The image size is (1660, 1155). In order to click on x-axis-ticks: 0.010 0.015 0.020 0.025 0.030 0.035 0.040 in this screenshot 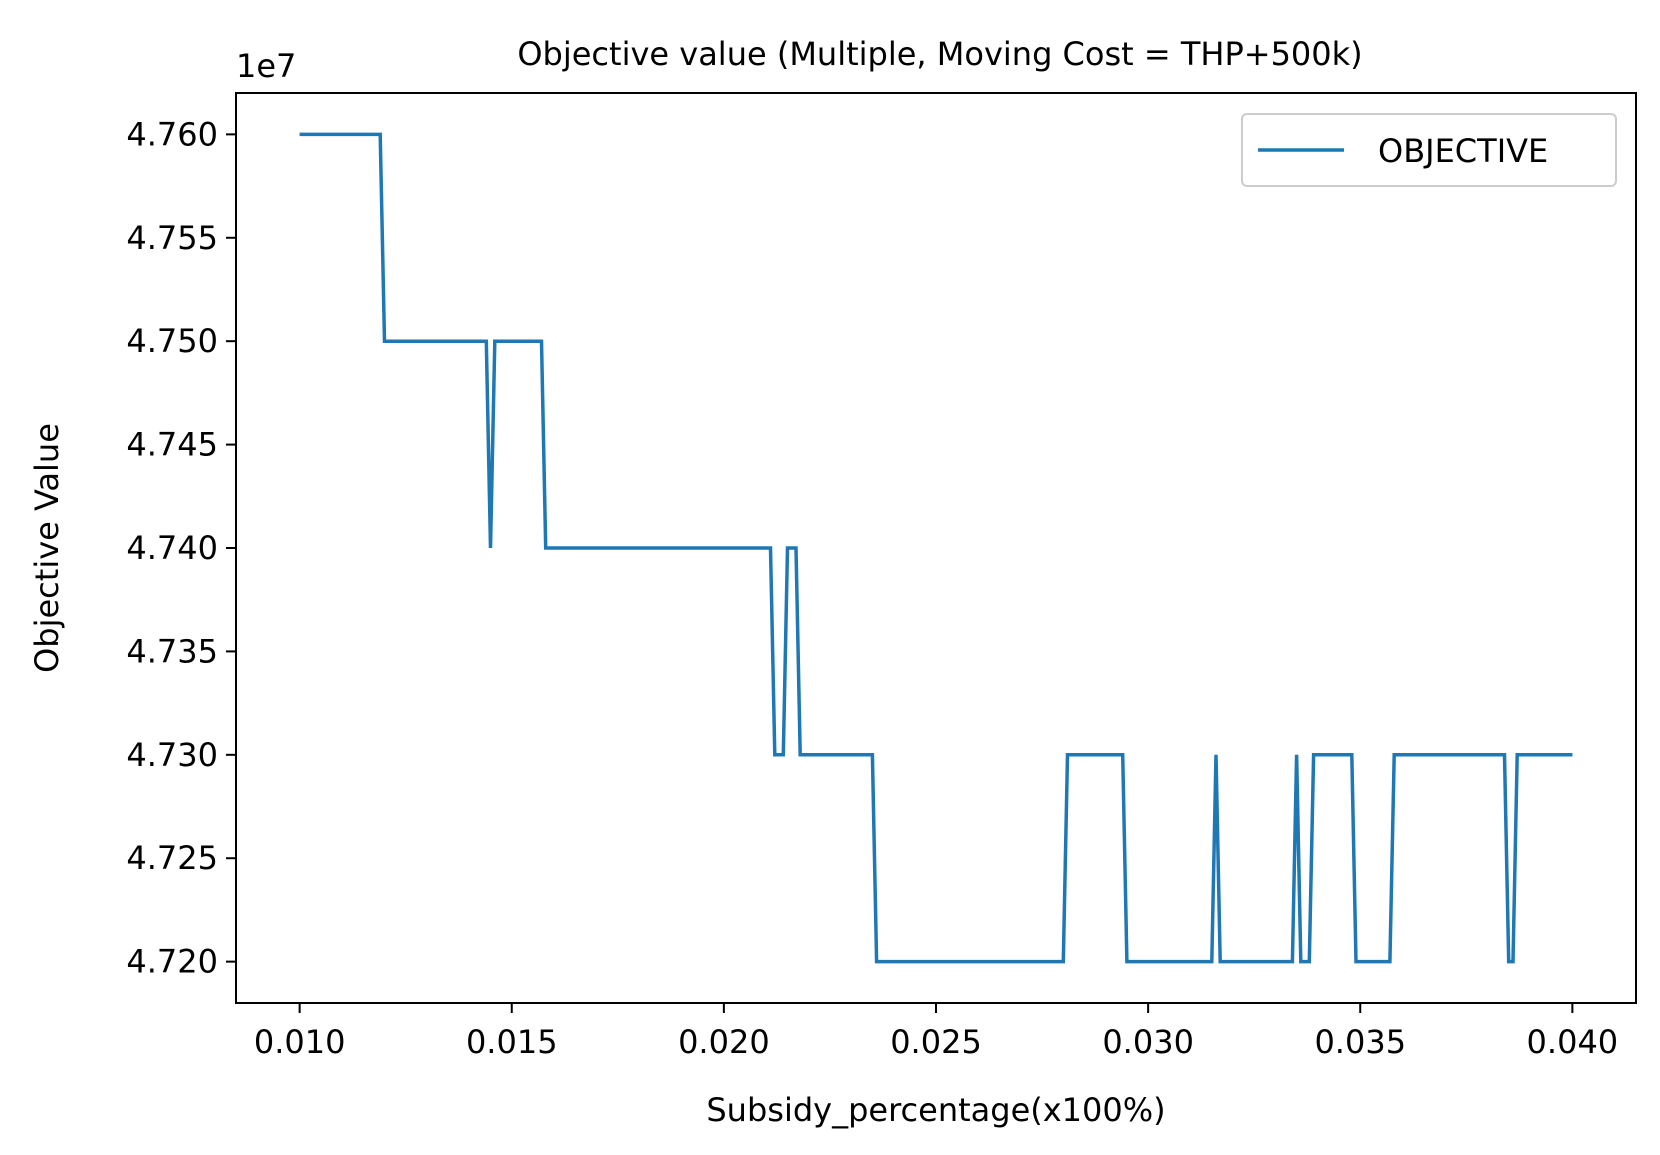, I will do `click(936, 1032)`.